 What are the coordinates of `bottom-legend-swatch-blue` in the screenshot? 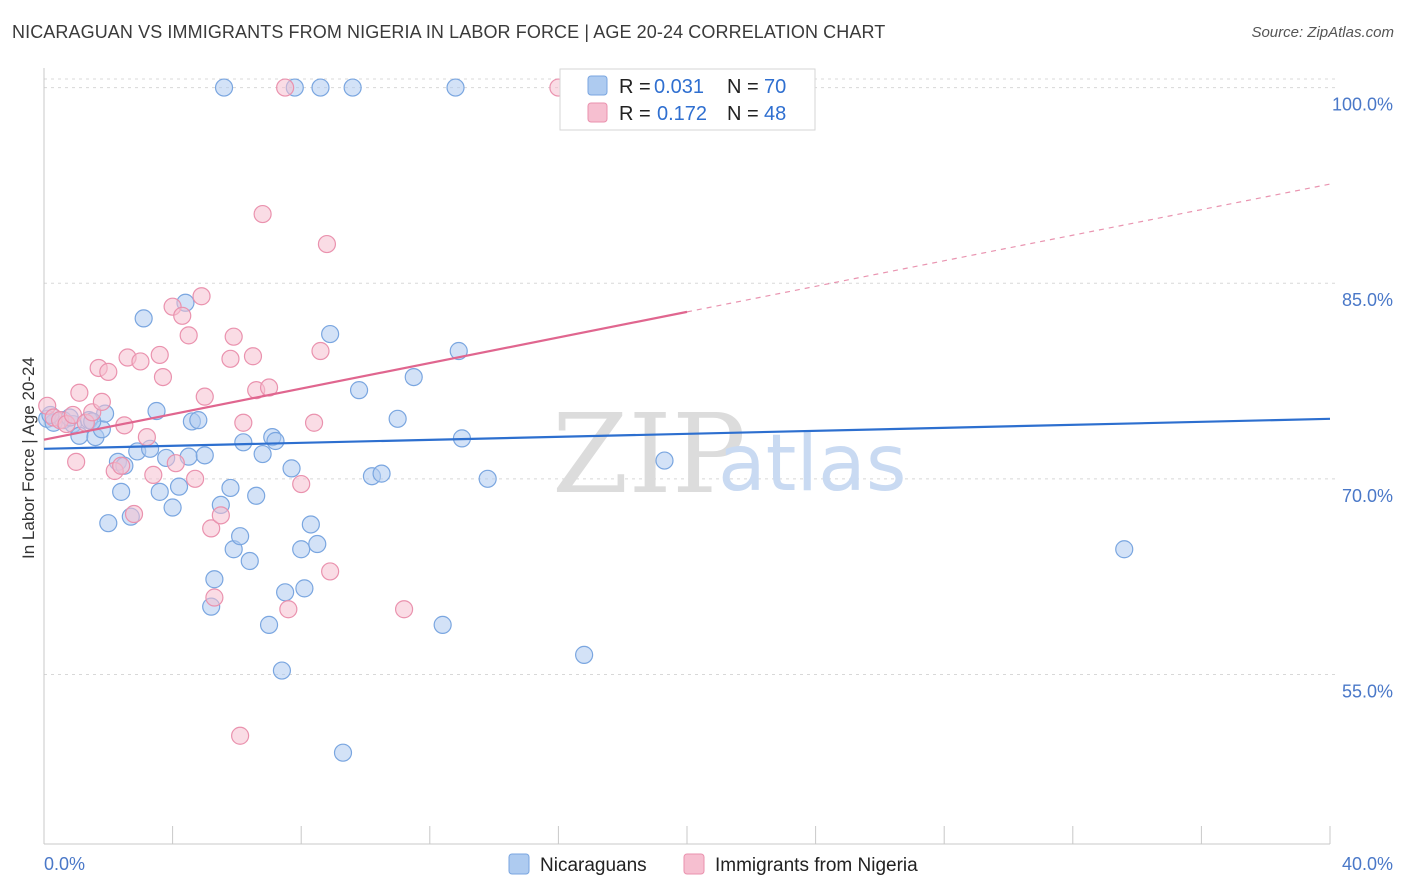 It's located at (519, 864).